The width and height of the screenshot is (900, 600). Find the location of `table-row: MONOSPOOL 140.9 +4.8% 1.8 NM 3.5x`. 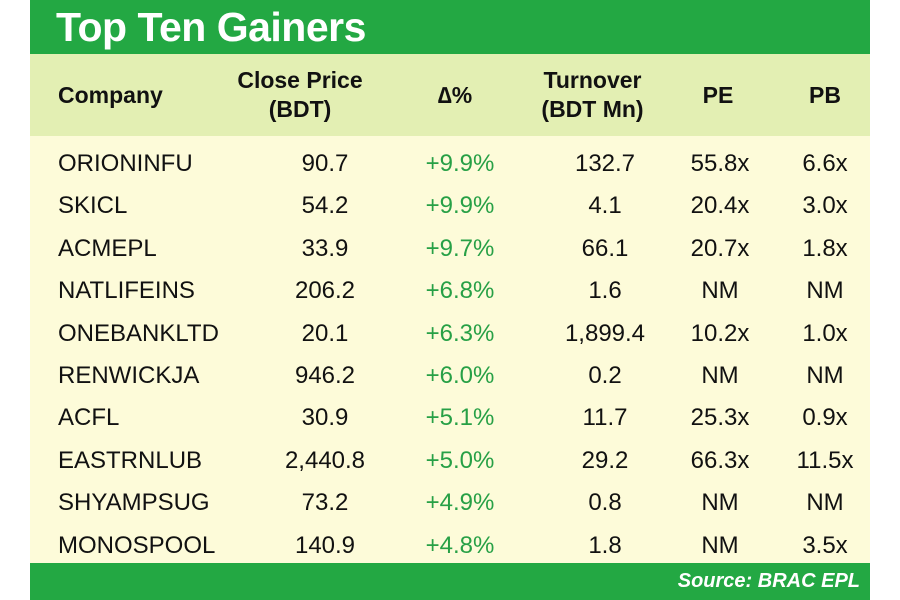

table-row: MONOSPOOL 140.9 +4.8% 1.8 NM 3.5x is located at coordinates (450, 546).